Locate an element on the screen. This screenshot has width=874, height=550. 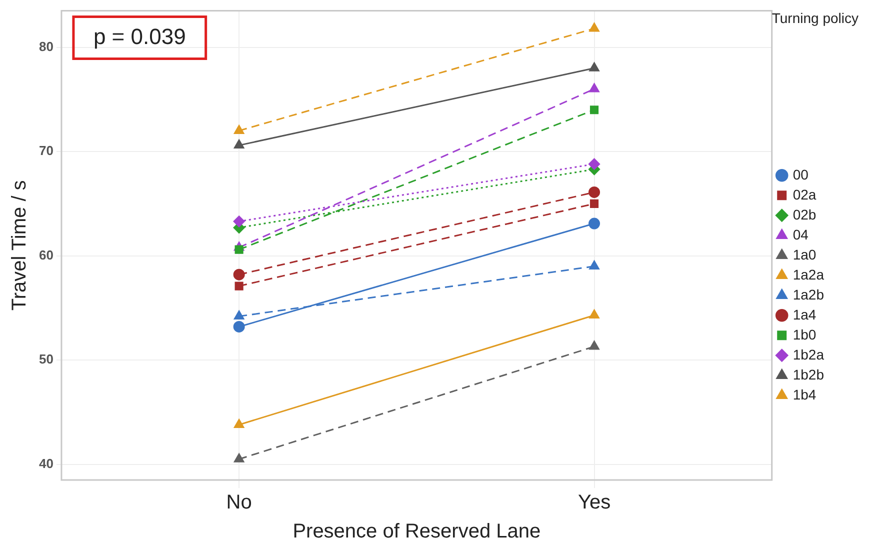
legend-label: 04 is located at coordinates (800, 234).